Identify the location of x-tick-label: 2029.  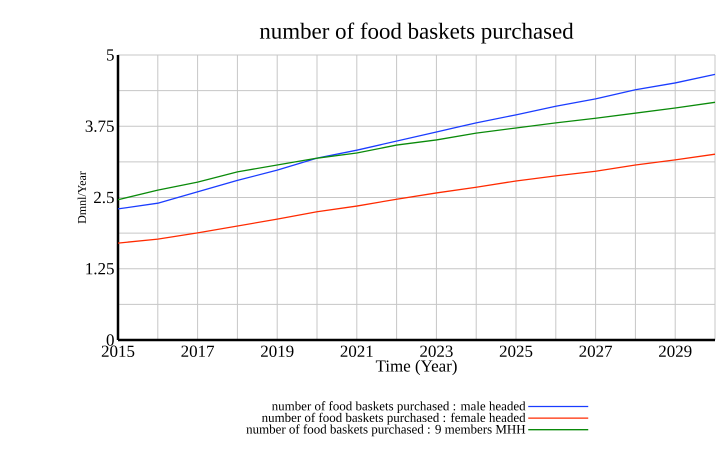
(675, 351).